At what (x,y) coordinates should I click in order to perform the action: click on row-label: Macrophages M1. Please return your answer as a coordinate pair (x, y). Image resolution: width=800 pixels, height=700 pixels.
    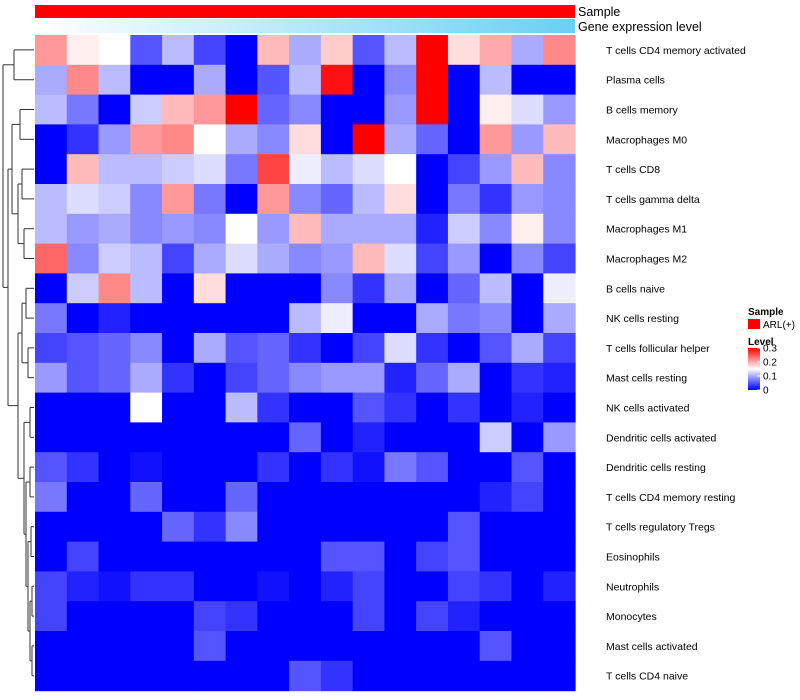
    Looking at the image, I should click on (646, 230).